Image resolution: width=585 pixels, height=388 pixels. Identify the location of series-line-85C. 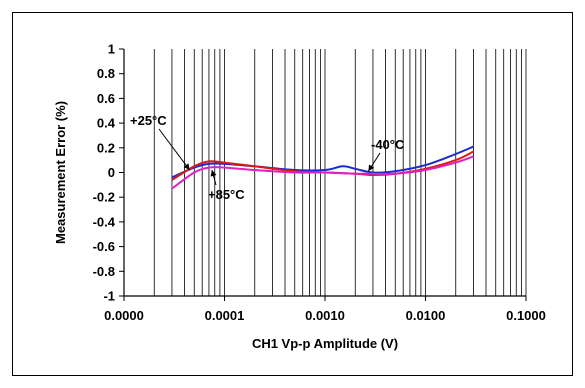
(322, 172).